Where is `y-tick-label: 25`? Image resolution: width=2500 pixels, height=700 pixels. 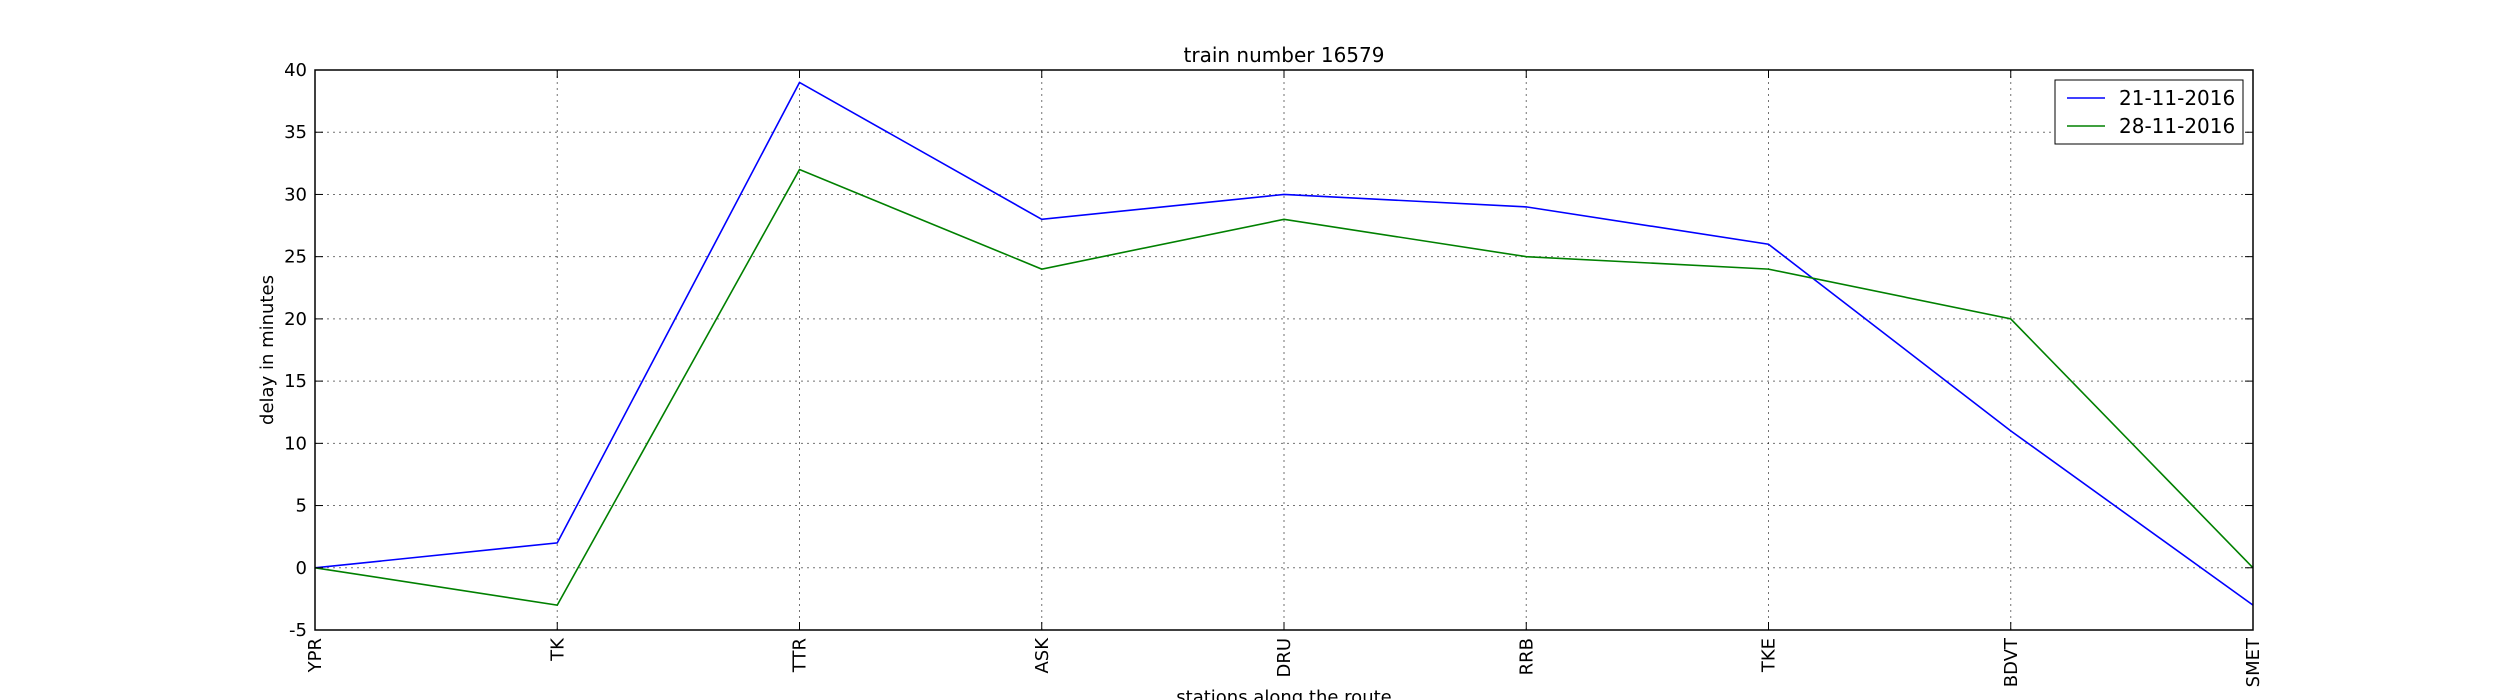 y-tick-label: 25 is located at coordinates (295, 257).